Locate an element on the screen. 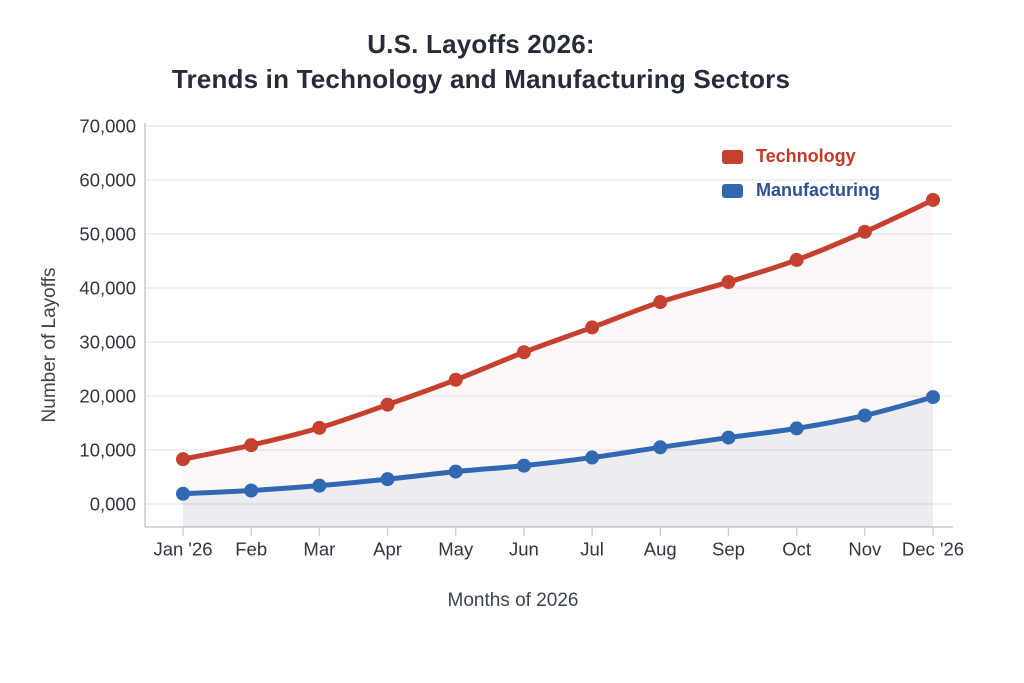 The width and height of the screenshot is (1024, 683). manufacturing-swatch-icon is located at coordinates (732, 190).